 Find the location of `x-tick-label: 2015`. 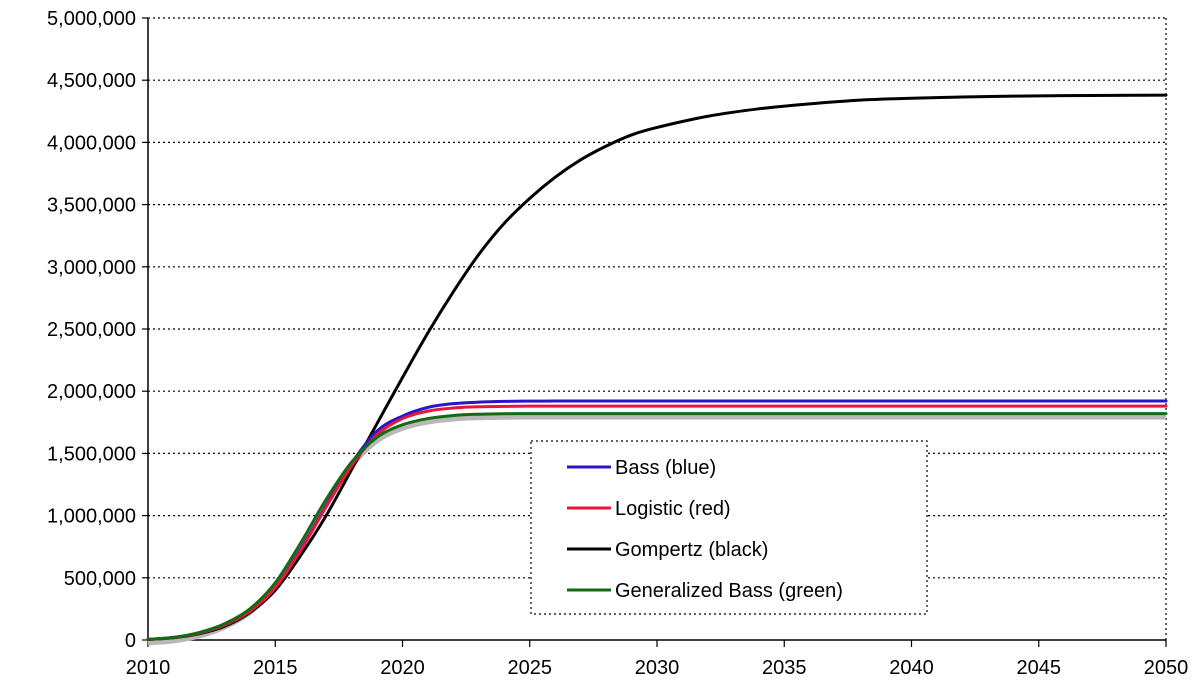

x-tick-label: 2015 is located at coordinates (275, 668).